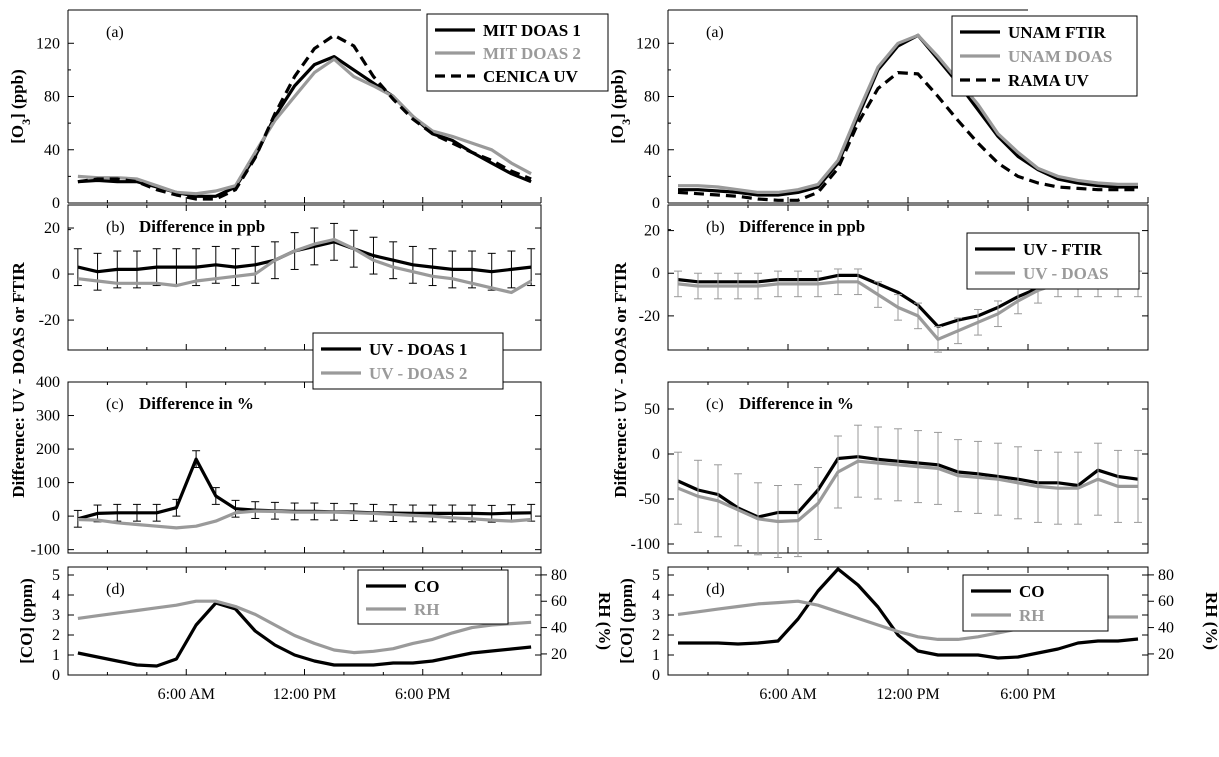  Describe the element at coordinates (620, 379) in the screenshot. I see `shared-y-axis-label-right: Difference: UV - DOAS or FTIR` at that location.